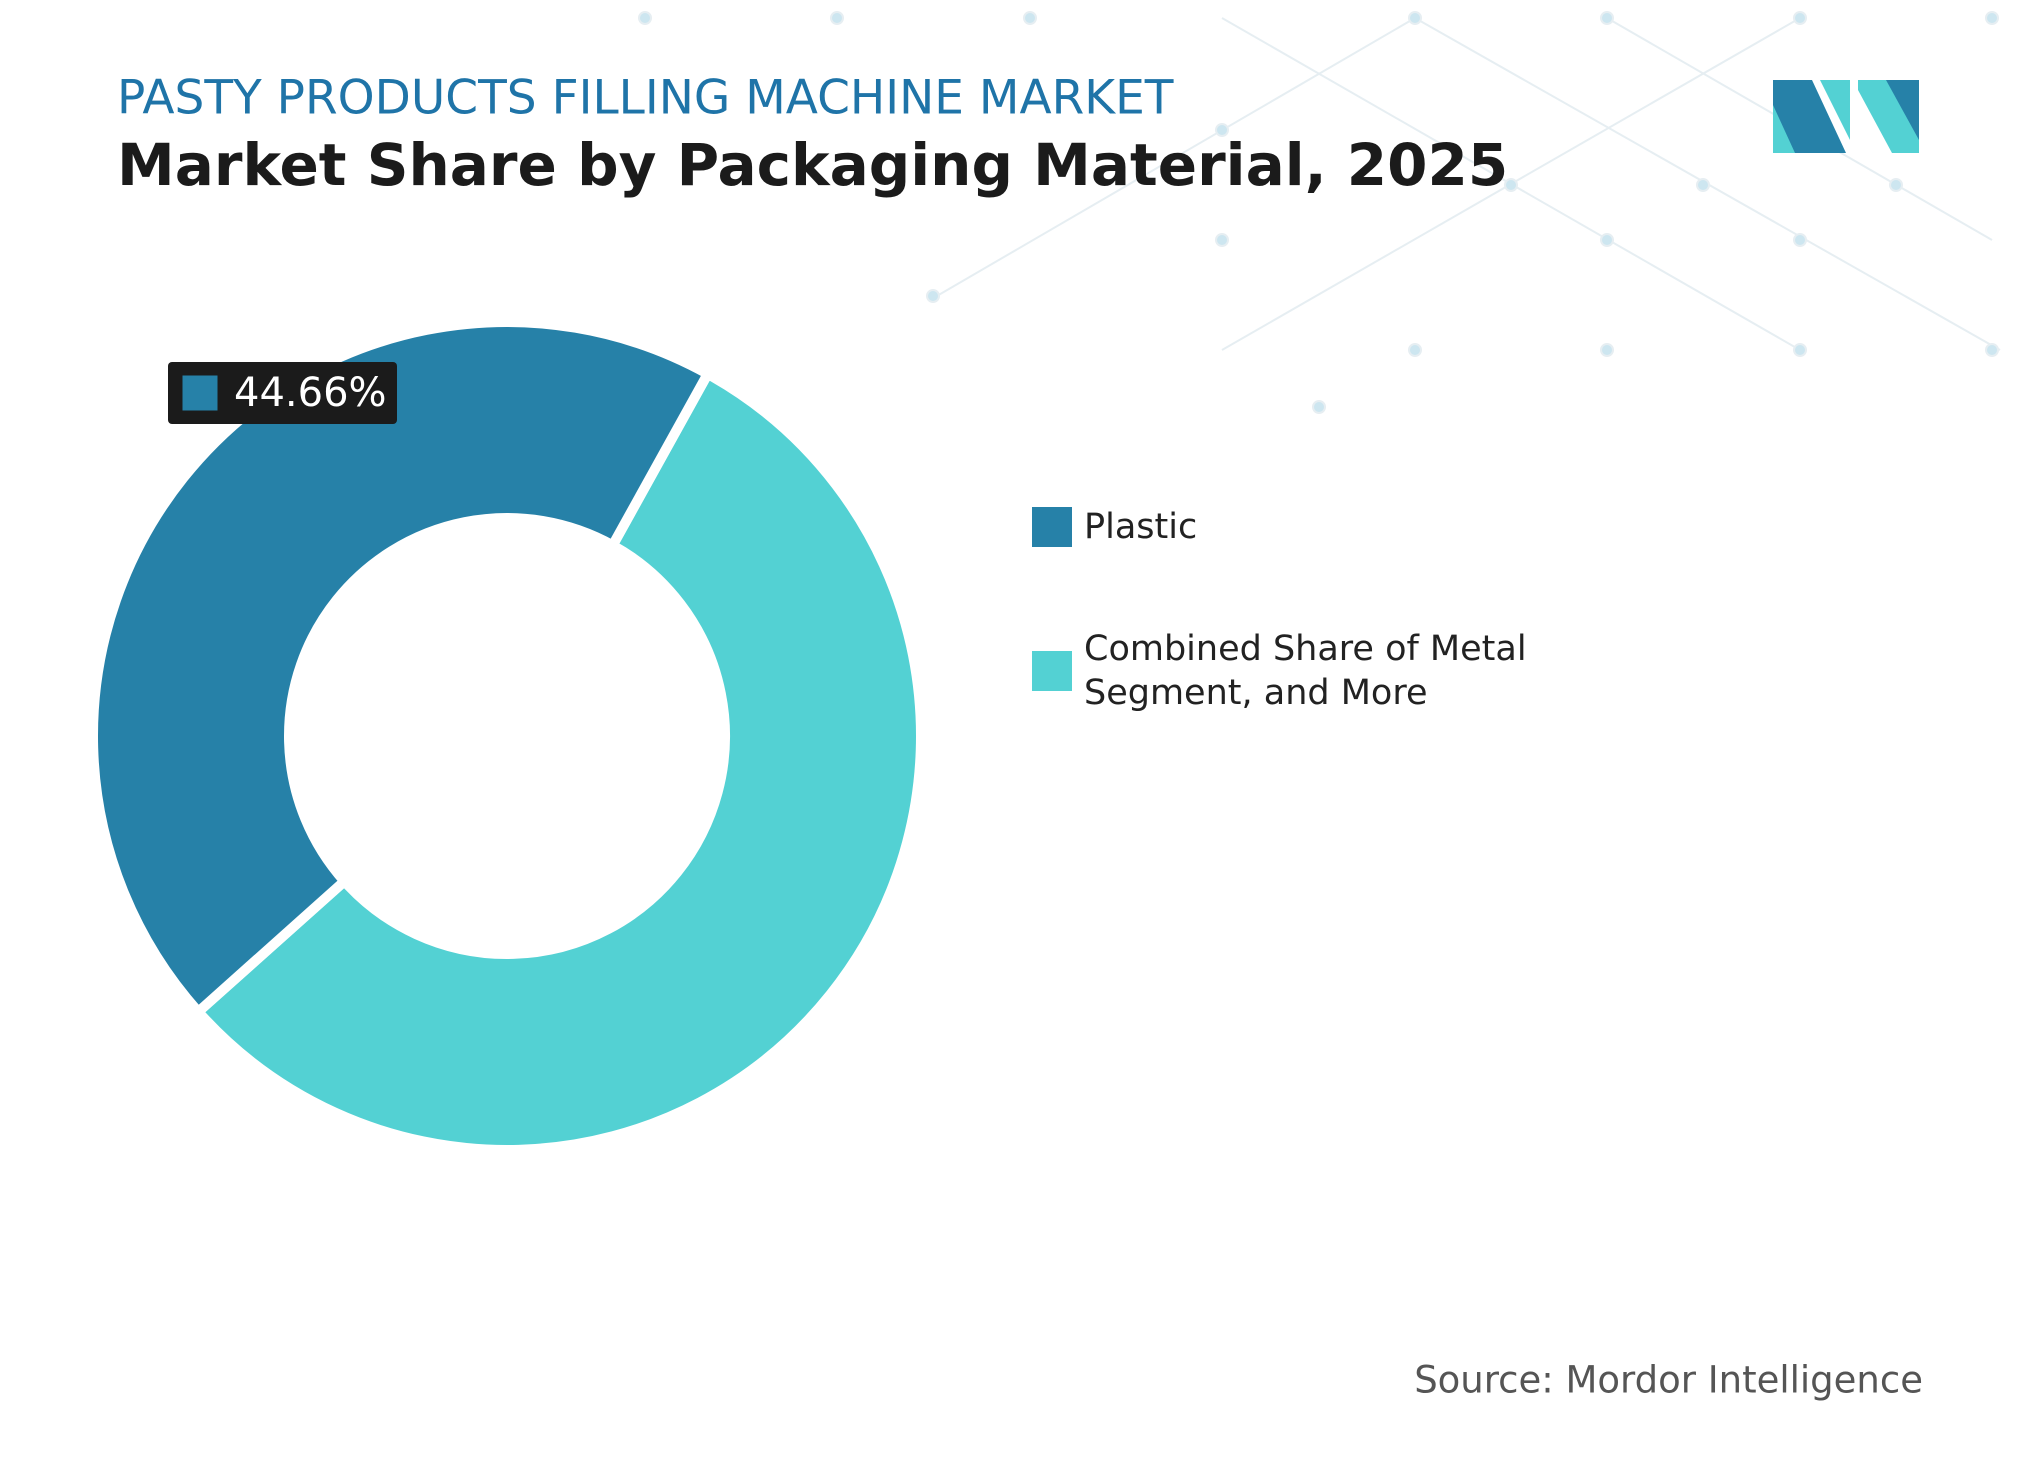 The image size is (2035, 1480). I want to click on chart-title: Market Share by Packaging Material, 2025, so click(812, 165).